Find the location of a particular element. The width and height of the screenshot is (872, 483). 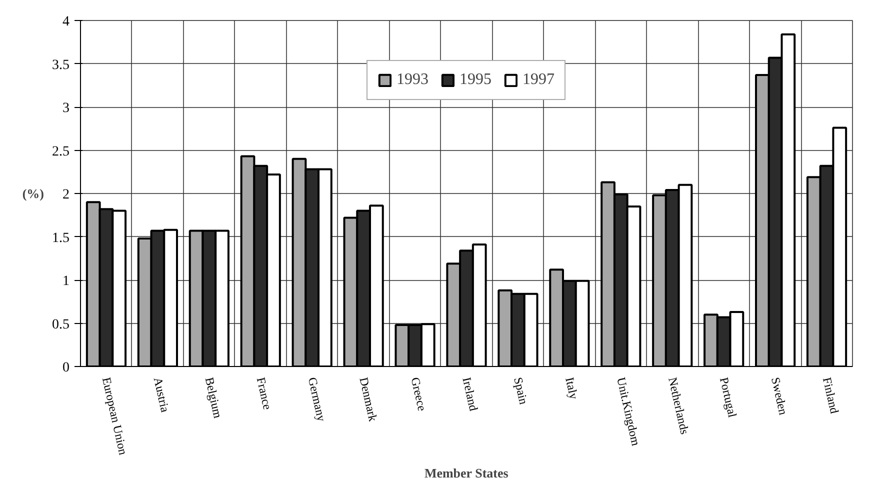

x-tick-label: Greece is located at coordinates (419, 394).